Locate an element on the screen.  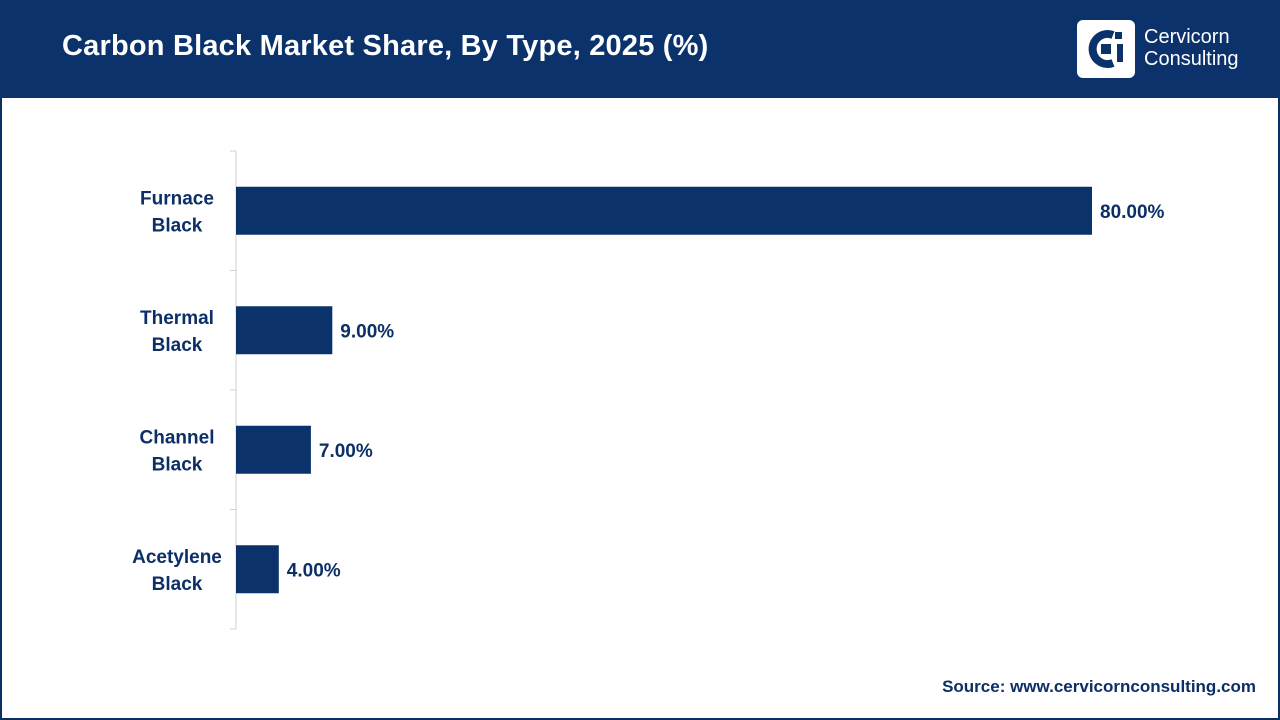
source-note: Source: www.cervicornconsulting.com is located at coordinates (1099, 686).